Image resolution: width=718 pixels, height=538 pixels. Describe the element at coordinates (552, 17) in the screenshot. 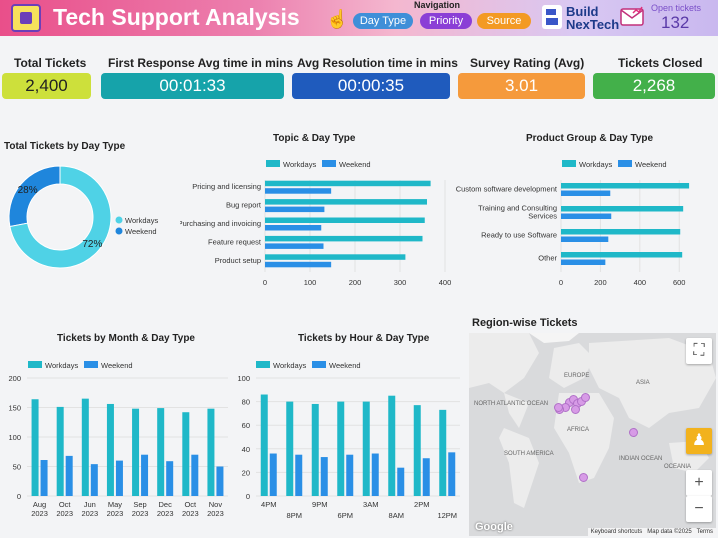

I see `brand-logo-icon` at that location.